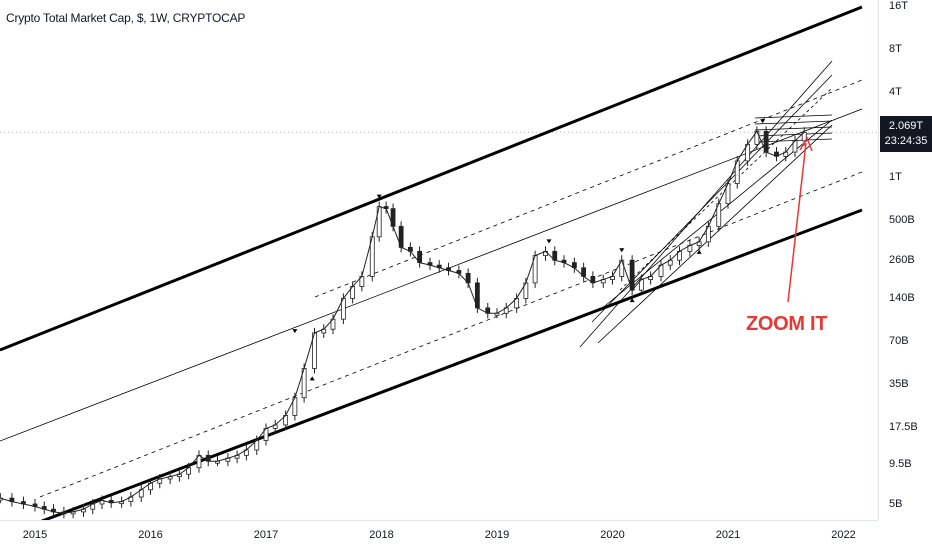 This screenshot has width=932, height=551. Describe the element at coordinates (906, 134) in the screenshot. I see `current-price-badge: 2.069T 23:24:35` at that location.